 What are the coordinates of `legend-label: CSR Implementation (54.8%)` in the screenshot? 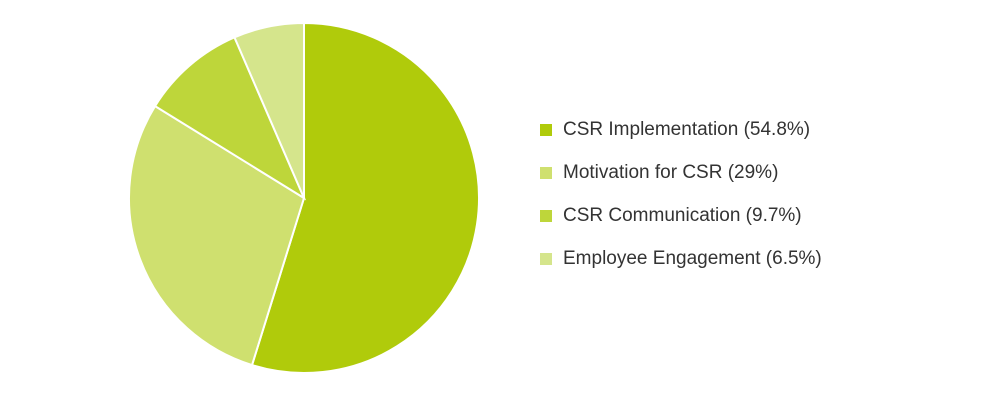 It's located at (686, 129).